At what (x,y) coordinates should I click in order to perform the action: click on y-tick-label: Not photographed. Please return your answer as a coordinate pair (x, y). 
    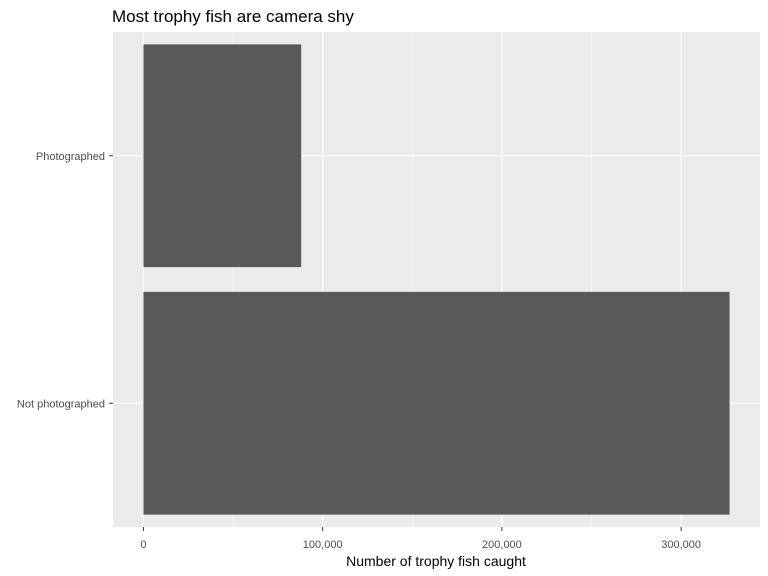
    Looking at the image, I should click on (61, 404).